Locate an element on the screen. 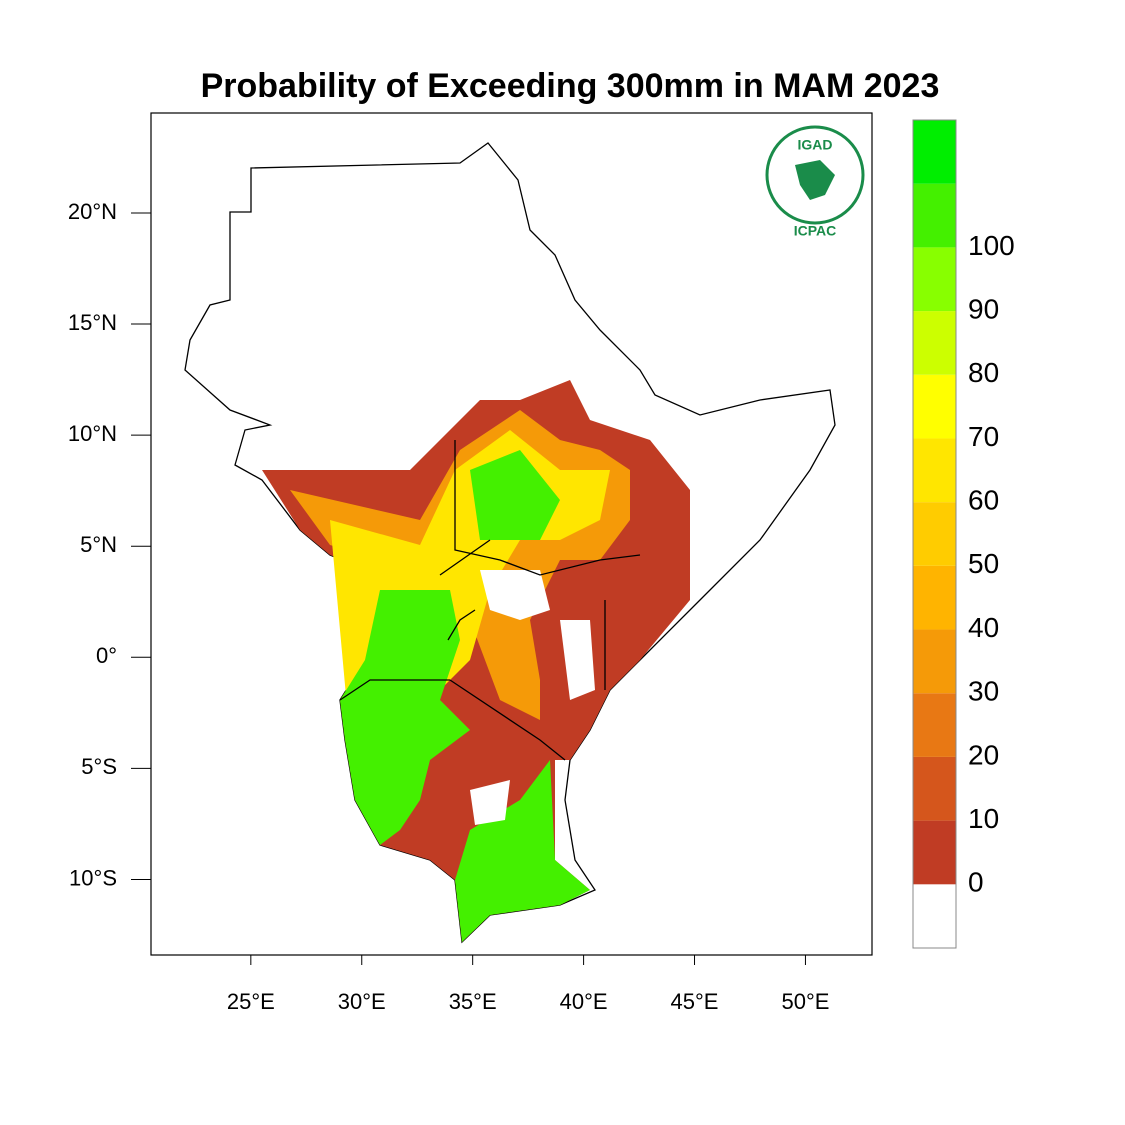 The image size is (1125, 1125). colorbar-label: 100 is located at coordinates (991, 245).